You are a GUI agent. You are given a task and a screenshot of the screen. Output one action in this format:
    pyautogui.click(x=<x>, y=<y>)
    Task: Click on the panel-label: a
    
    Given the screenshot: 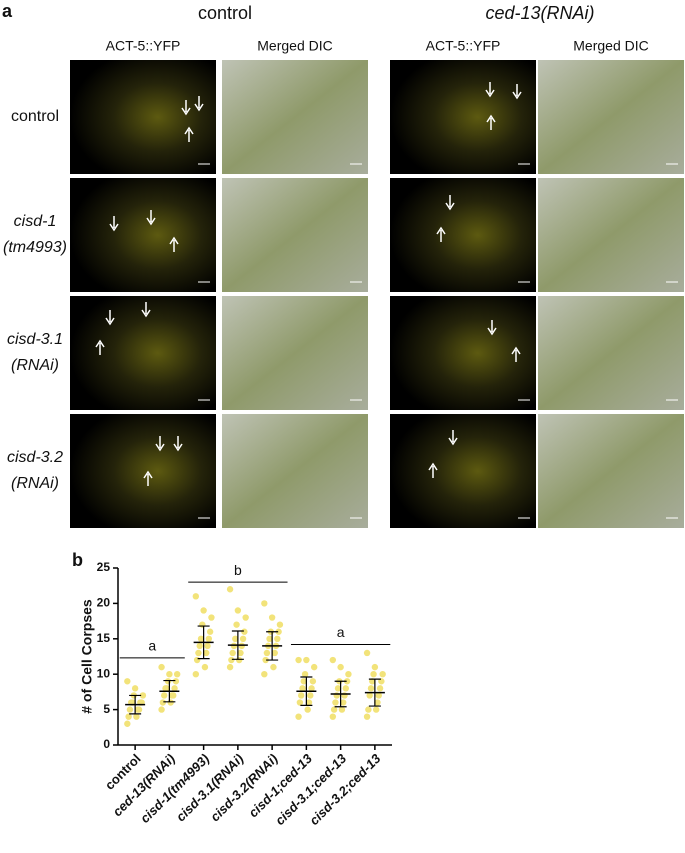 What is the action you would take?
    pyautogui.click(x=7, y=11)
    